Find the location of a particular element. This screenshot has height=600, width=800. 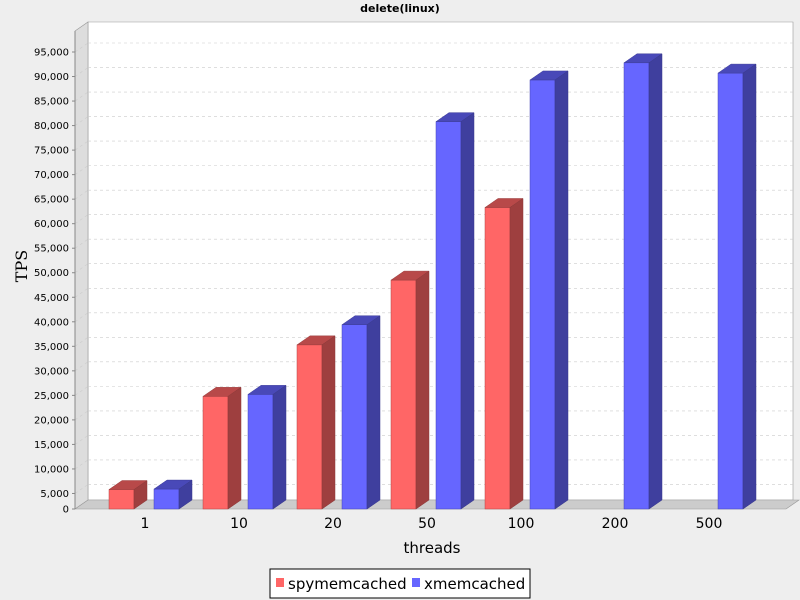

legend-box is located at coordinates (400, 583).